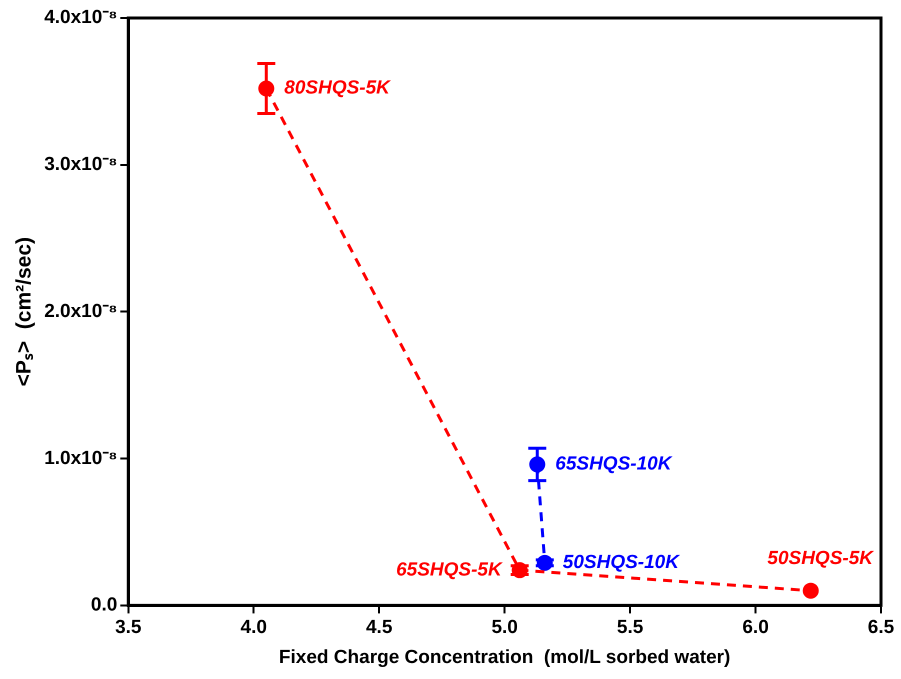 Image resolution: width=901 pixels, height=679 pixels. Describe the element at coordinates (630, 627) in the screenshot. I see `x-tick-label: 5.5` at that location.